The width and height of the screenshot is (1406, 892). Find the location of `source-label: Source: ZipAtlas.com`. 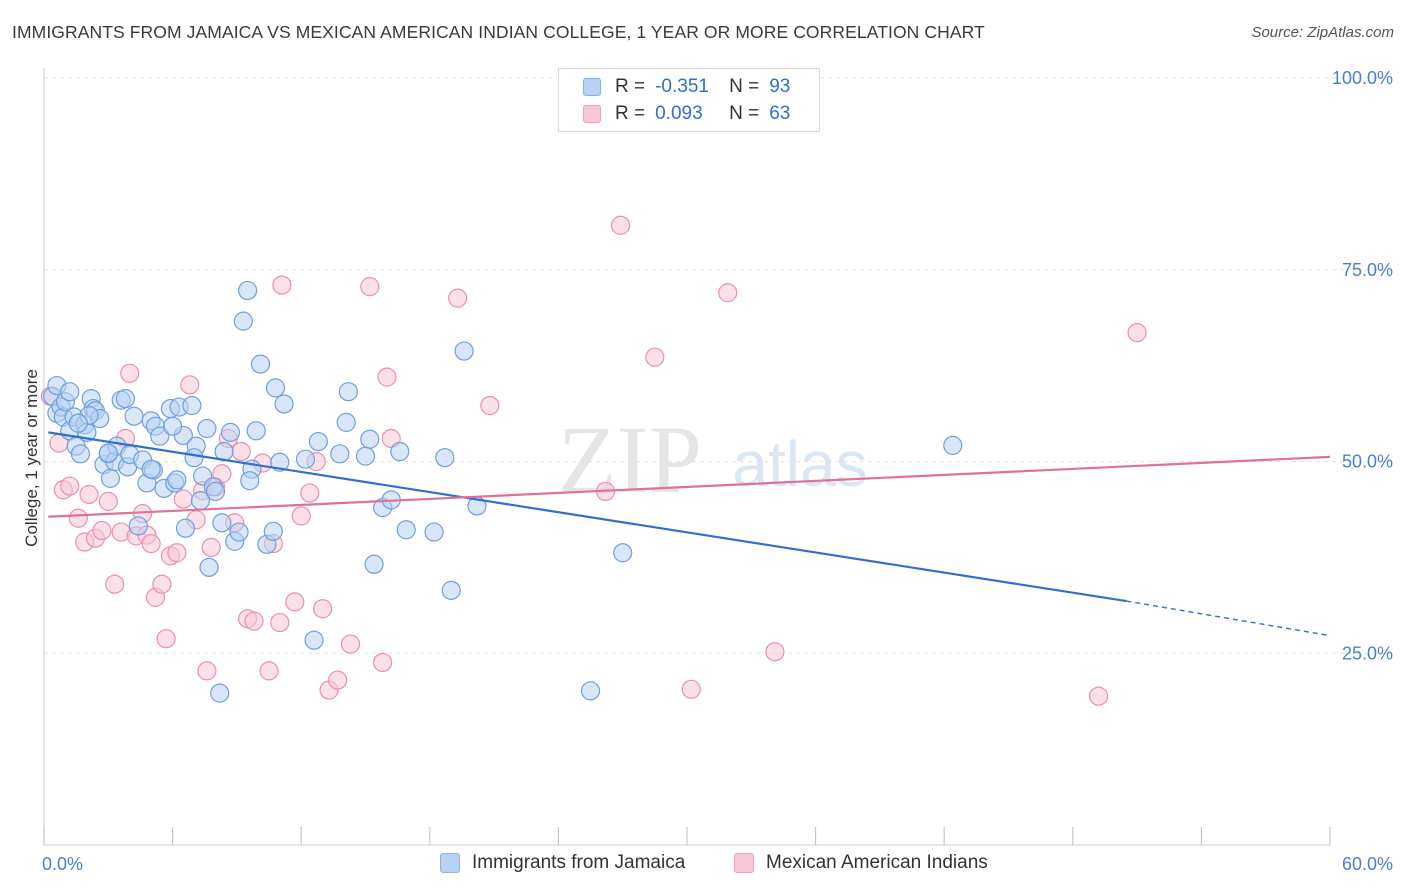

source-label: Source: ZipAtlas.com is located at coordinates (1322, 32).